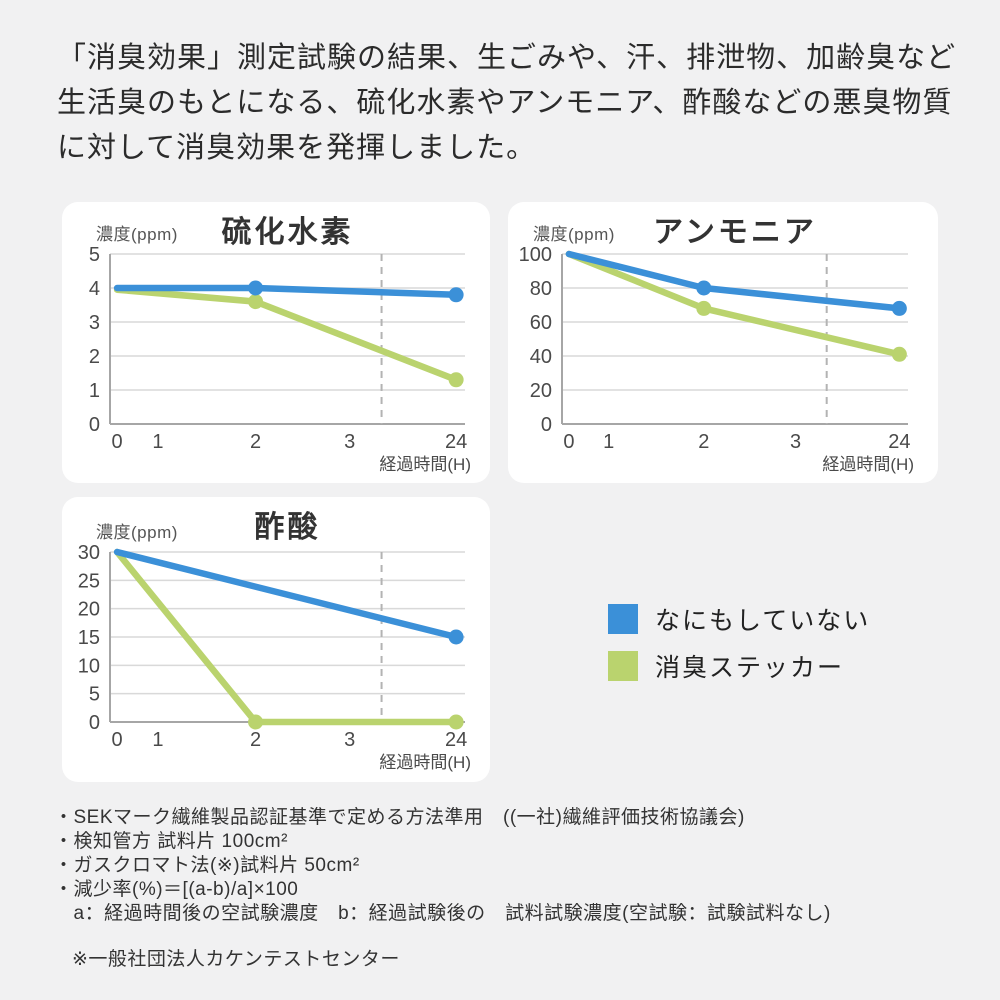 The height and width of the screenshot is (1000, 1000). Describe the element at coordinates (89, 553) in the screenshot. I see `svg-text: 30` at that location.